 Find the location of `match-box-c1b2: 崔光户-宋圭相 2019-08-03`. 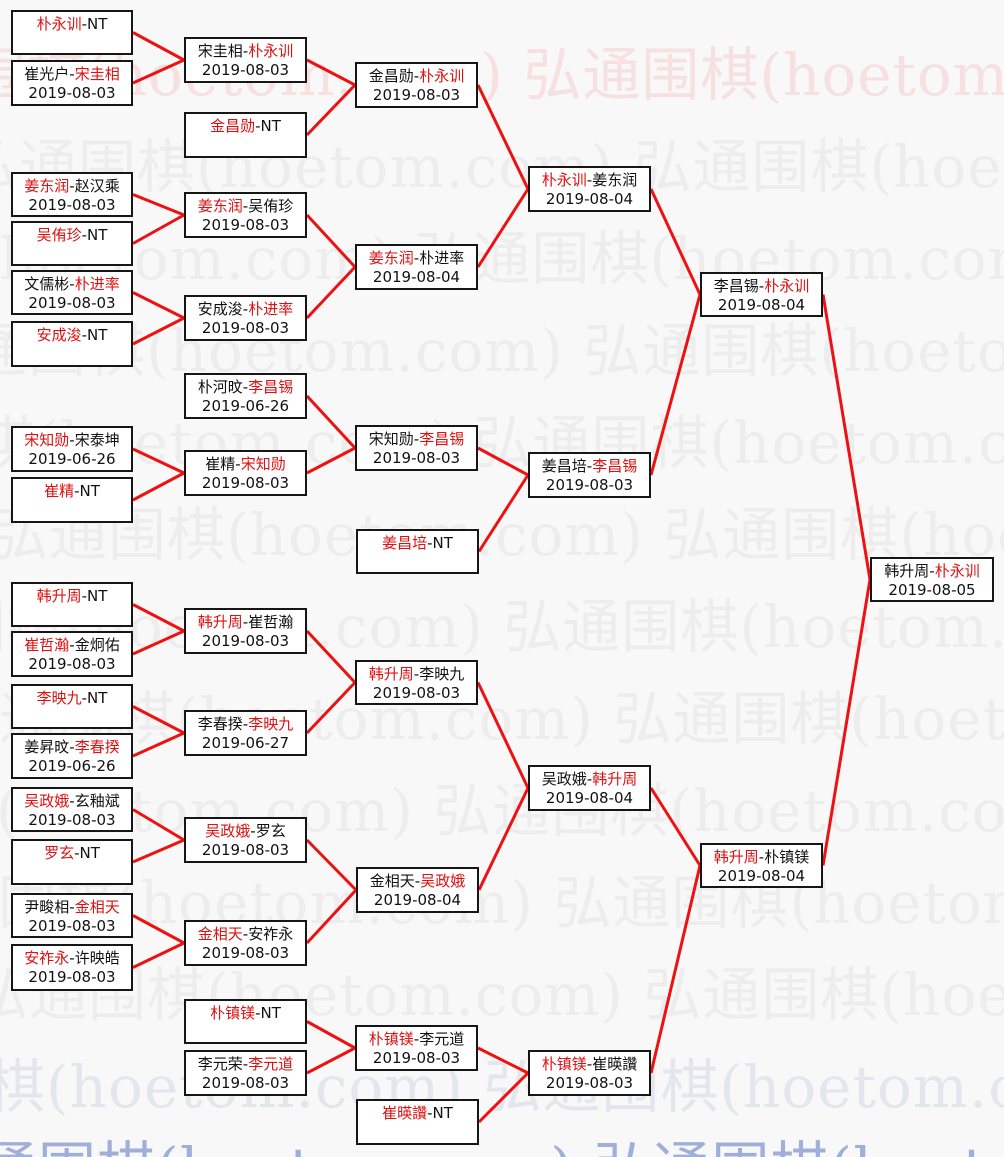

match-box-c1b2: 崔光户-宋圭相 2019-08-03 is located at coordinates (72, 83).